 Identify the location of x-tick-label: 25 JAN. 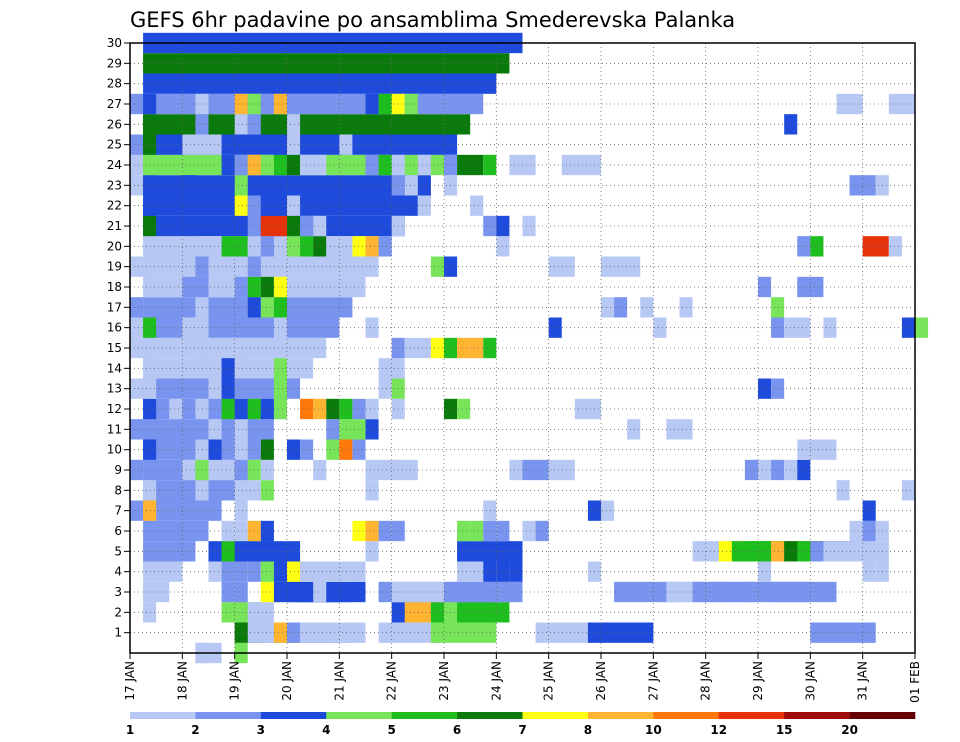
(549, 681).